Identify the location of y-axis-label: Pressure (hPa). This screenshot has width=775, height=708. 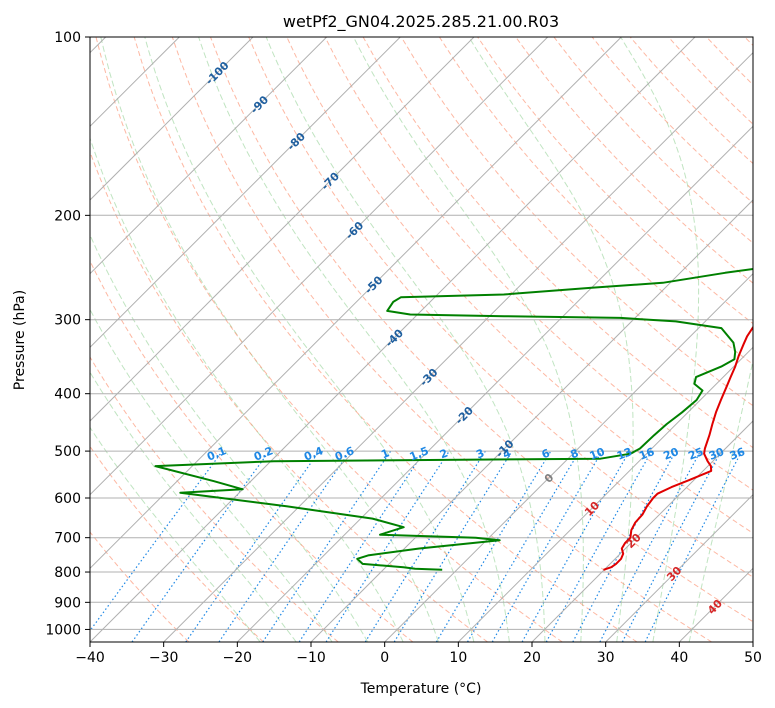
(20, 340).